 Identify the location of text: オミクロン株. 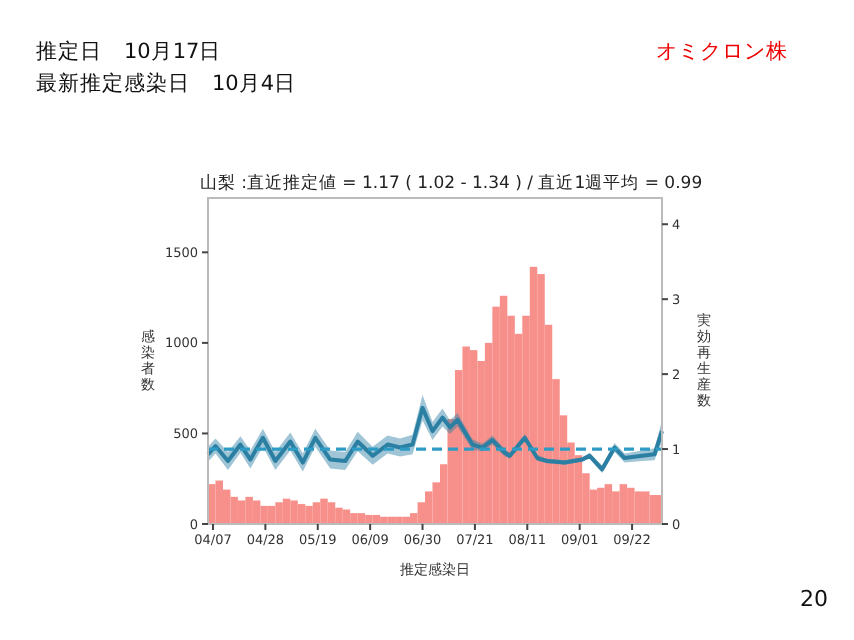
(722, 51).